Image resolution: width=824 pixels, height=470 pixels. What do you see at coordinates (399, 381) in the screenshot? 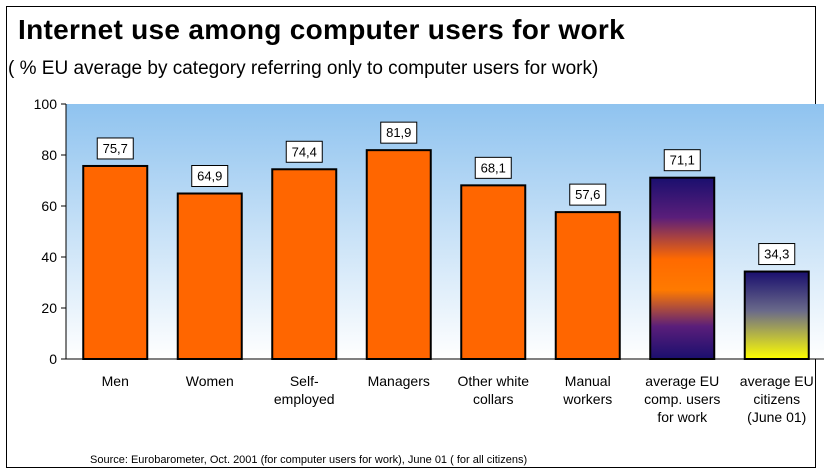
I see `category-label: Managers` at bounding box center [399, 381].